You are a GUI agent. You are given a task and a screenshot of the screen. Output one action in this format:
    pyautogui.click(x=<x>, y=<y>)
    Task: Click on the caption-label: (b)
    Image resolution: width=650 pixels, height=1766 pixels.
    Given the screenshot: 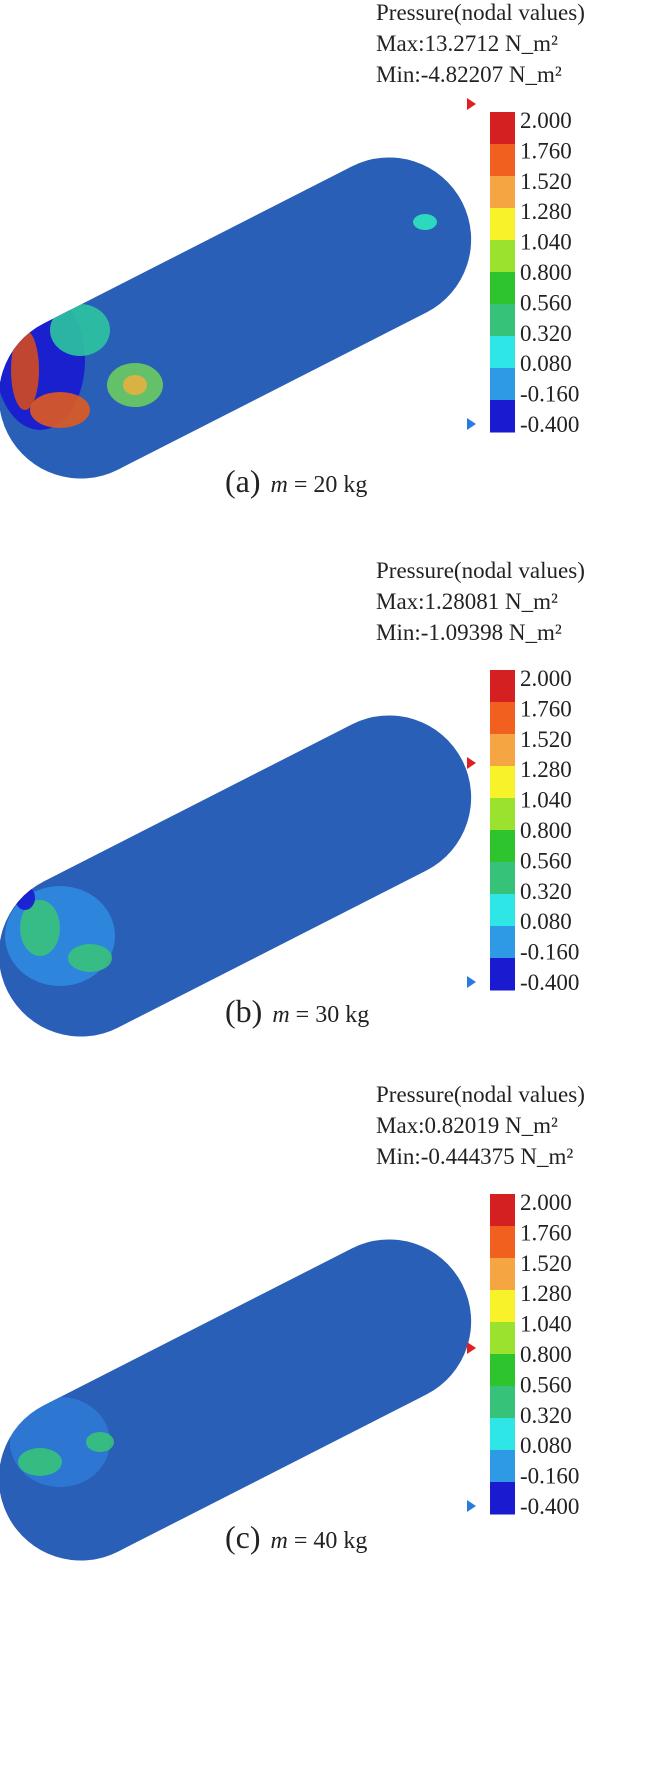 What is the action you would take?
    pyautogui.click(x=243, y=1011)
    